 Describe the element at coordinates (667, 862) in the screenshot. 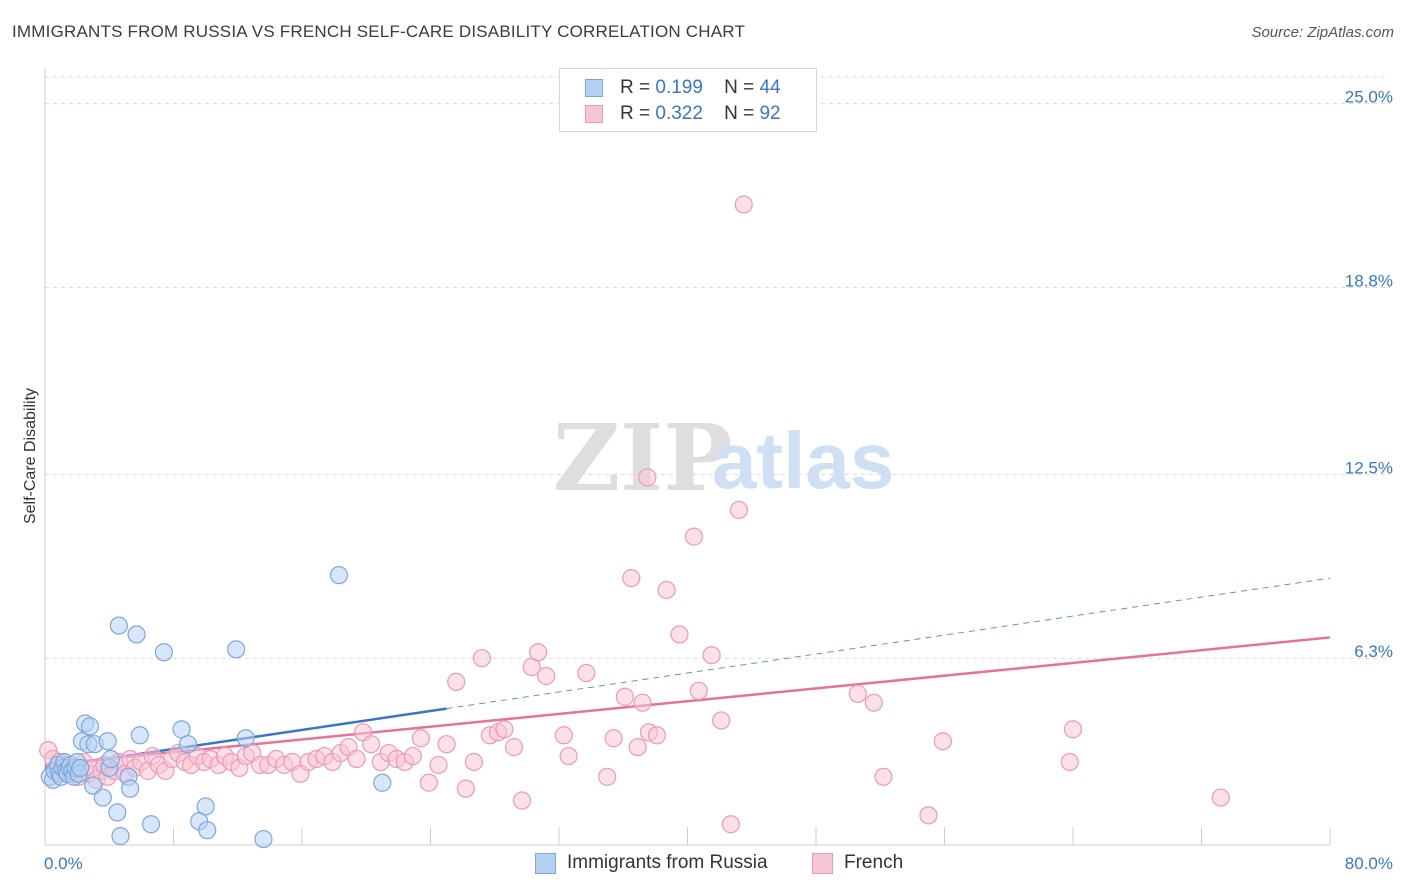

I see `bottom-legend-label-russia: Immigrants from Russia` at that location.